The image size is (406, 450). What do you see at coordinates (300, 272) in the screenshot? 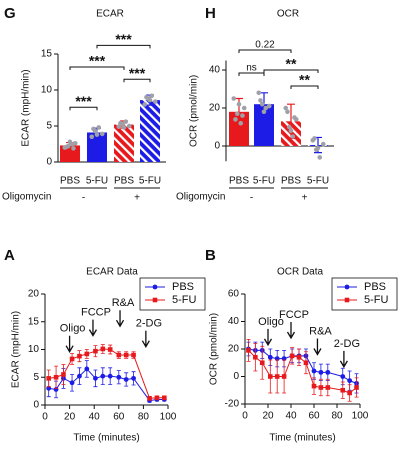
I see `chart-title: OCR Data` at bounding box center [300, 272].